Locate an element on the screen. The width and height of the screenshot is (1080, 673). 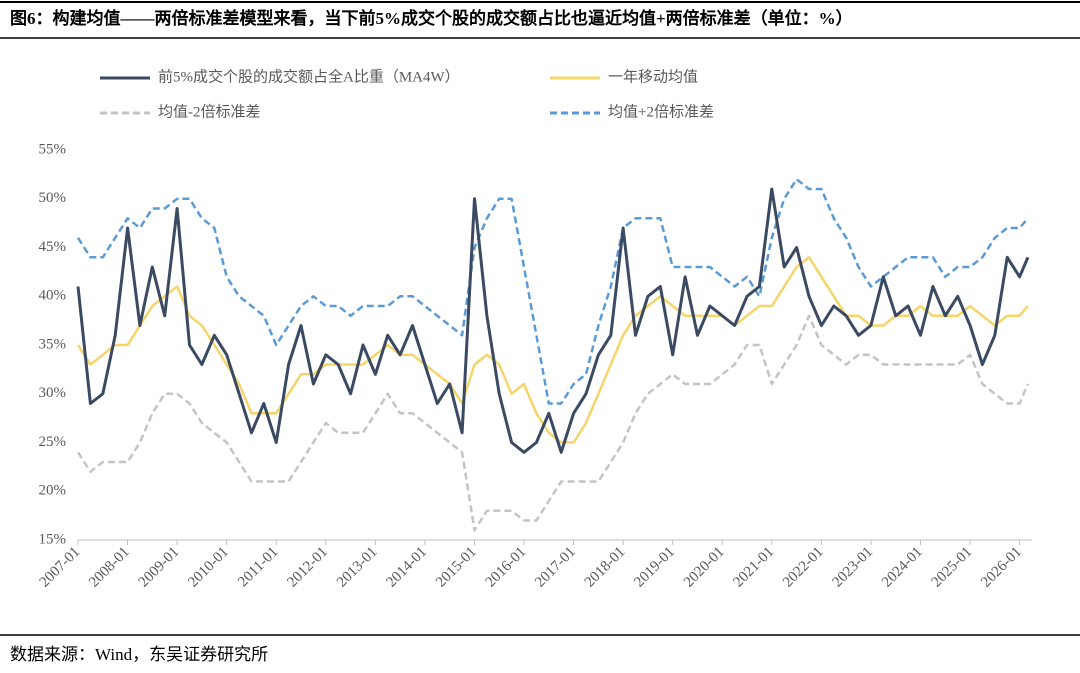
legend-label: 均值-2倍标准差 is located at coordinates (209, 111).